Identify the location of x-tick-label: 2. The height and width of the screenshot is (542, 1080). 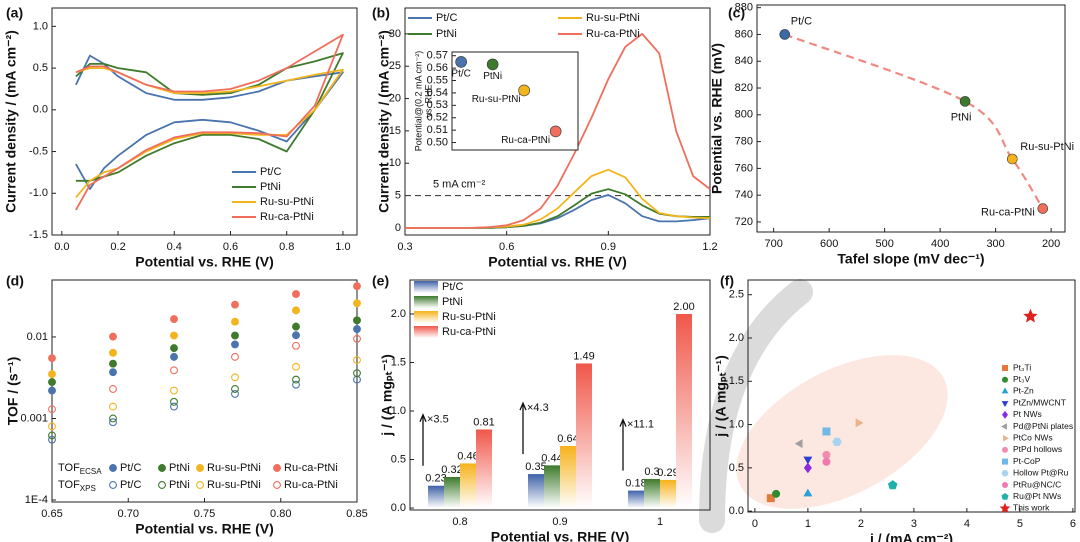
(861, 524).